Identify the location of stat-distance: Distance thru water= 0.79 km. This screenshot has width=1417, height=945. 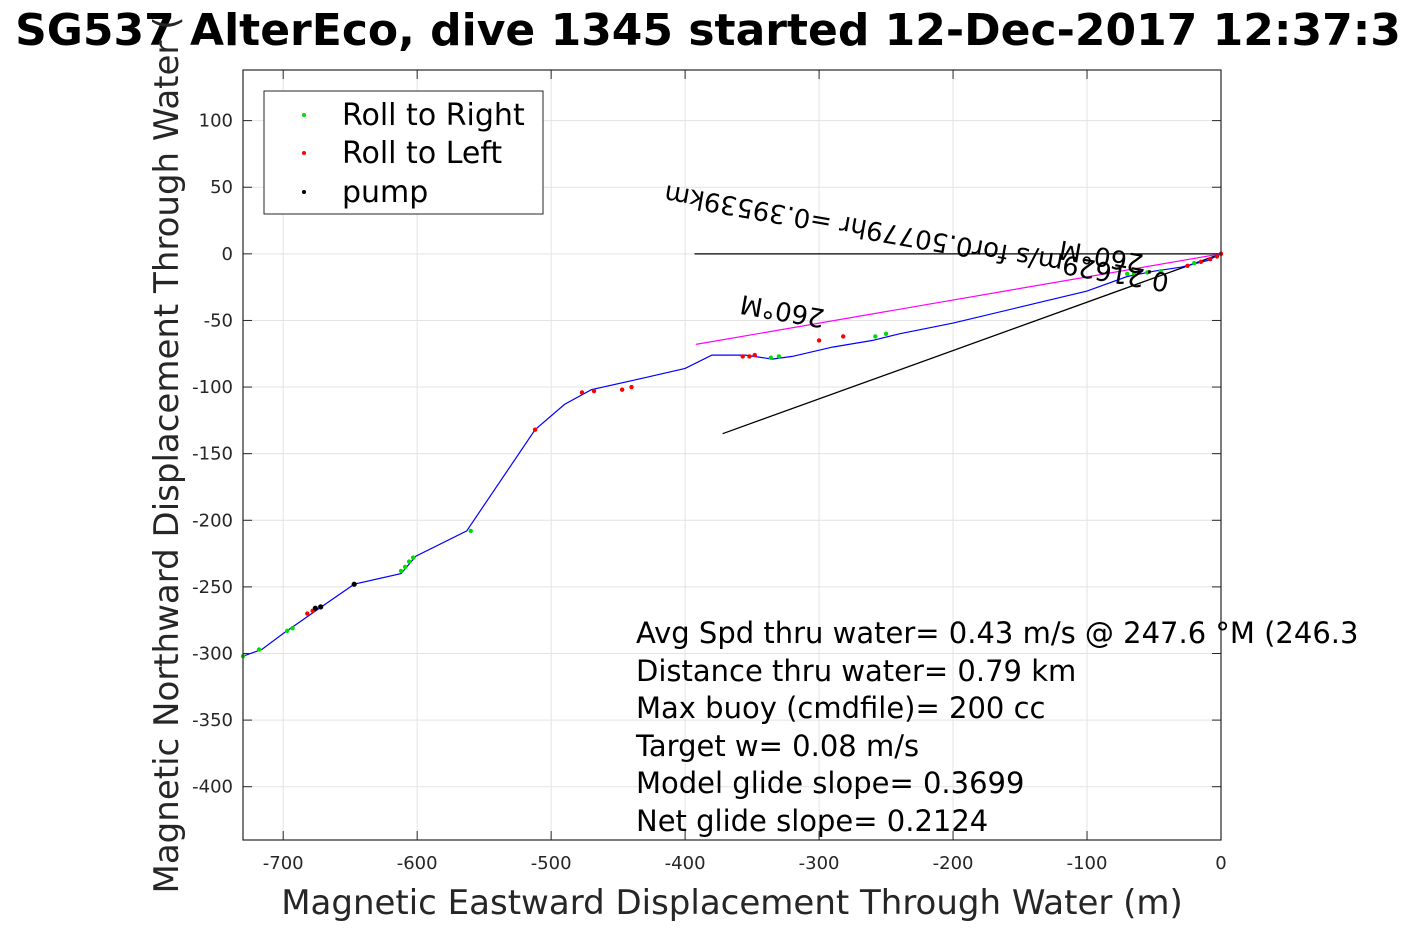
(856, 671).